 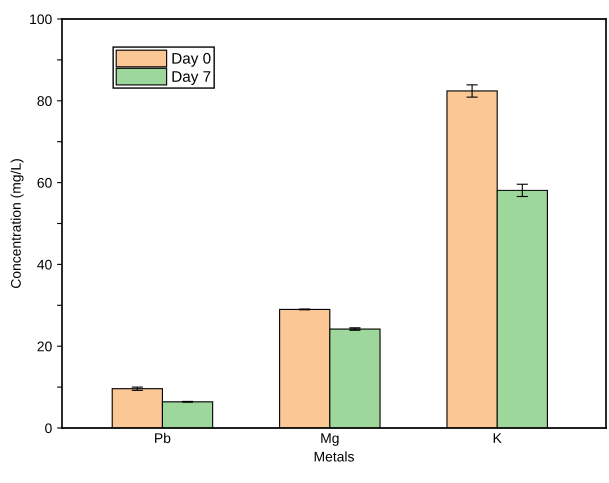 I want to click on y-tick-label: 0, so click(x=48, y=428).